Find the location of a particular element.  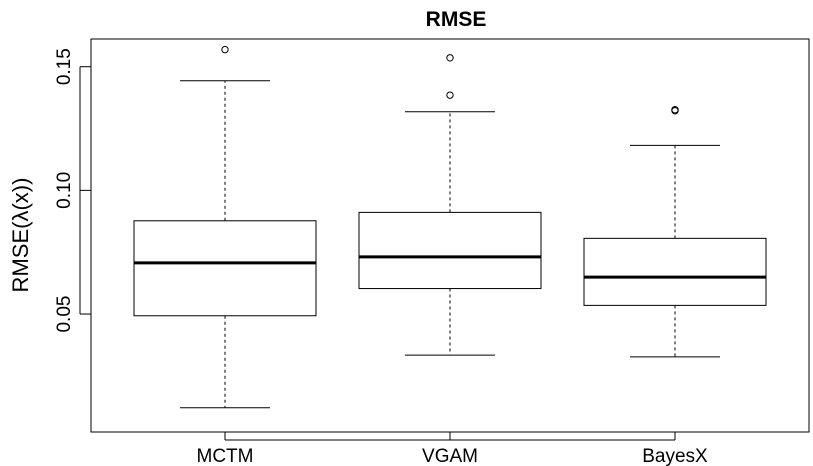

chart-title: RMSE is located at coordinates (456, 19).